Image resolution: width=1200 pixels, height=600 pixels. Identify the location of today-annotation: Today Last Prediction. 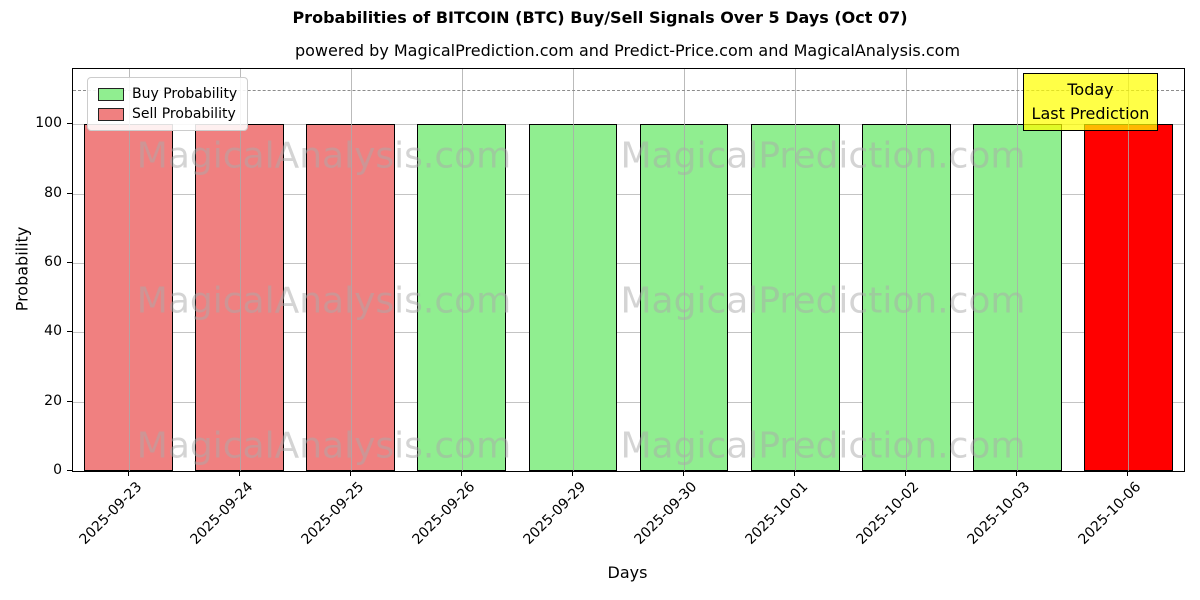
(1090, 102).